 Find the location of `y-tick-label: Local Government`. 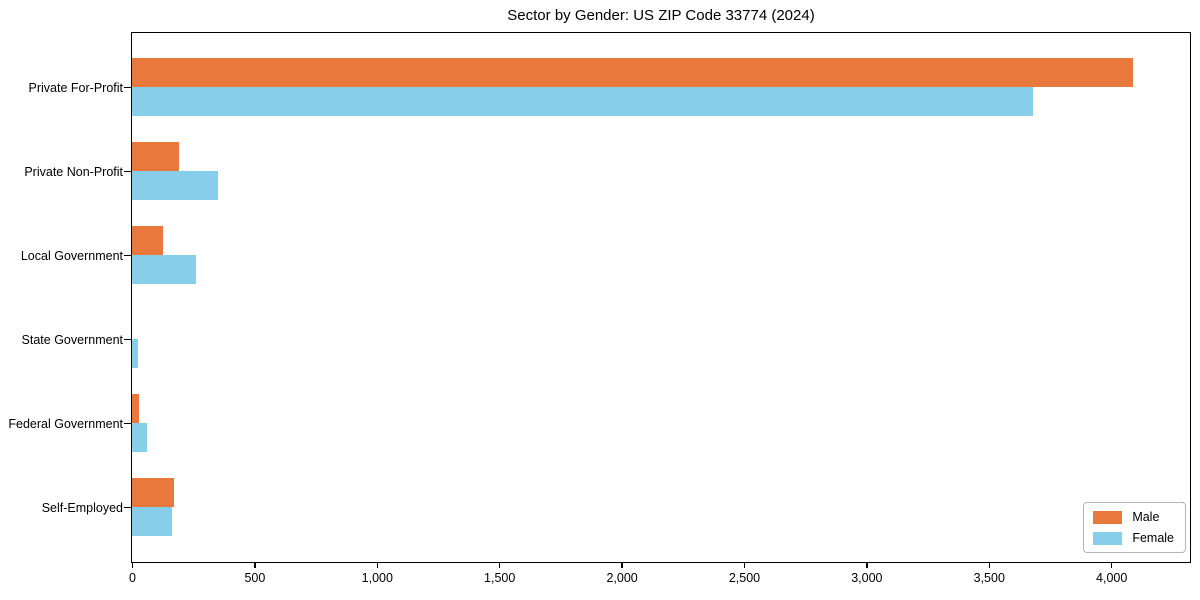

y-tick-label: Local Government is located at coordinates (71, 255).